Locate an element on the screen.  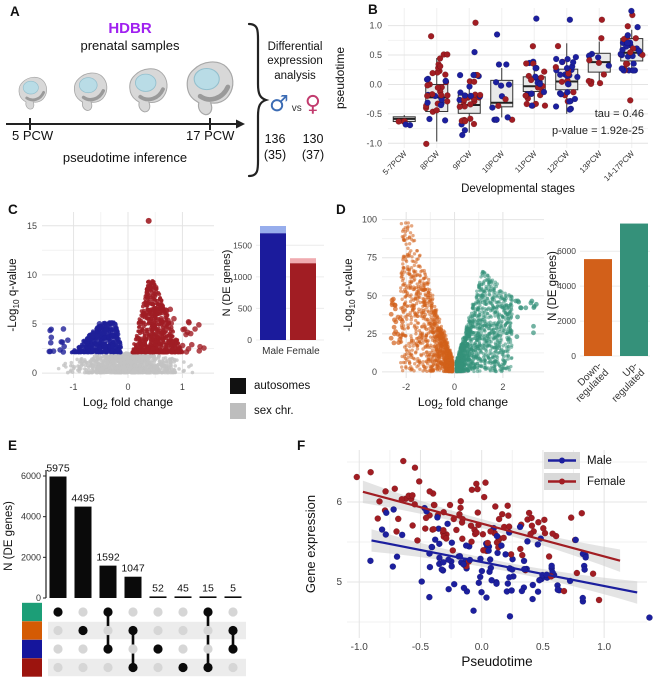
male-symbol-icon: ♂ is located at coordinates (279, 104).